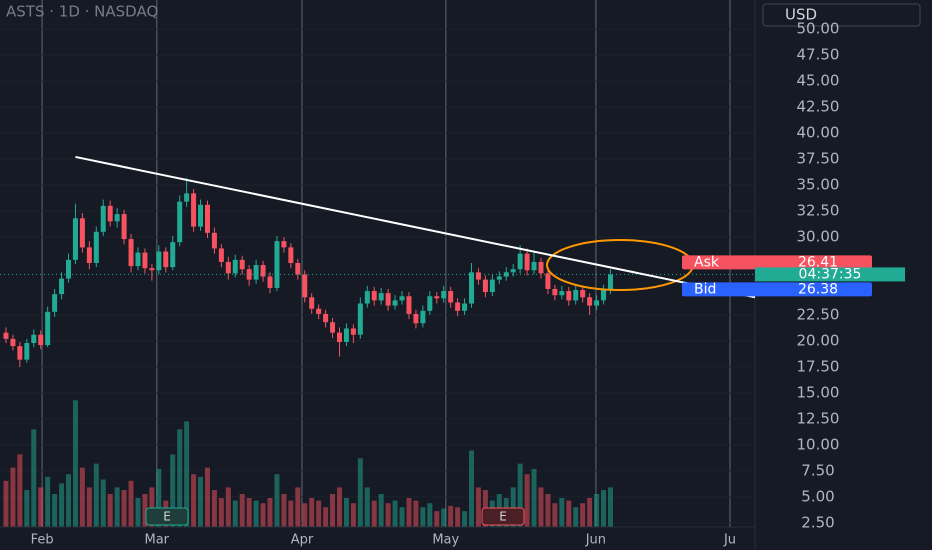 This screenshot has height=550, width=932. Describe the element at coordinates (818, 133) in the screenshot. I see `y-tick-label: 40.00` at that location.